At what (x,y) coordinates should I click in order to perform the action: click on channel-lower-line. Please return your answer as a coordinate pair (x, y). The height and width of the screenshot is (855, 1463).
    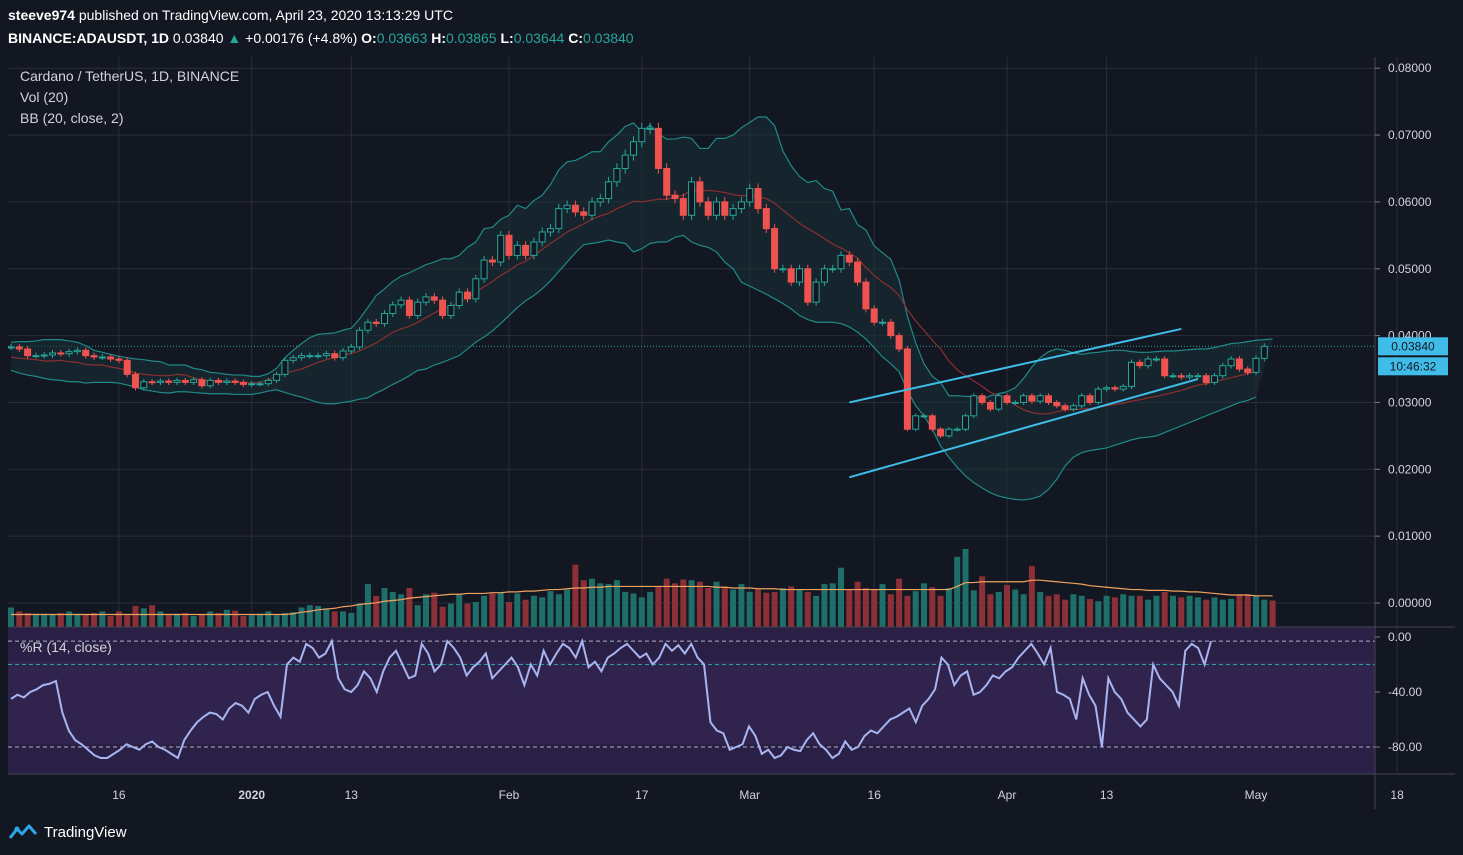
    Looking at the image, I should click on (1024, 428).